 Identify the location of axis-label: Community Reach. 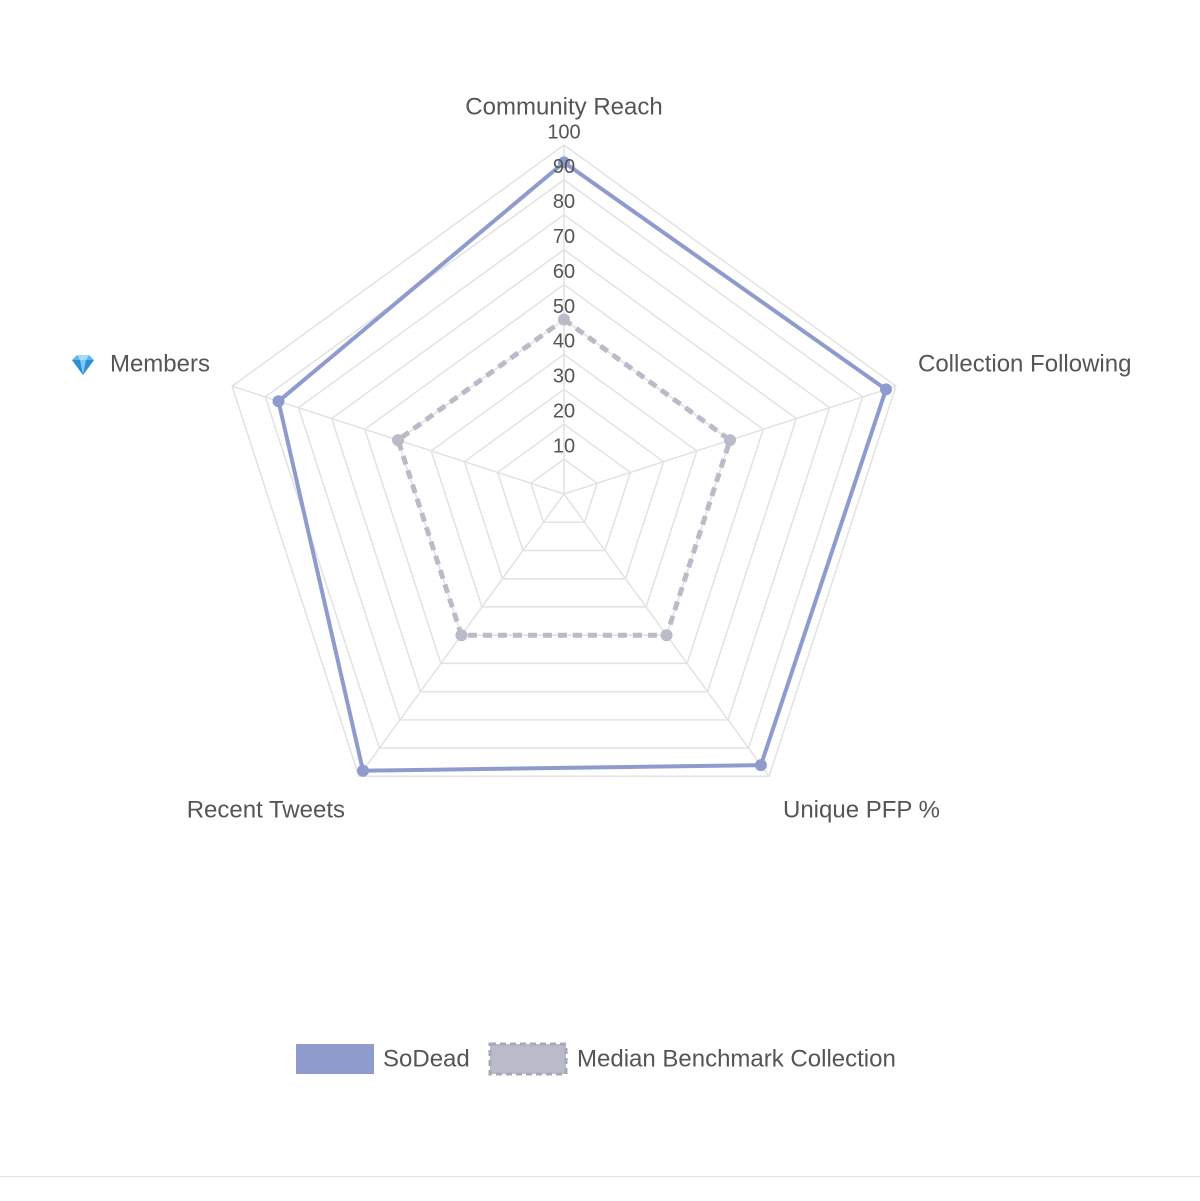
(563, 106).